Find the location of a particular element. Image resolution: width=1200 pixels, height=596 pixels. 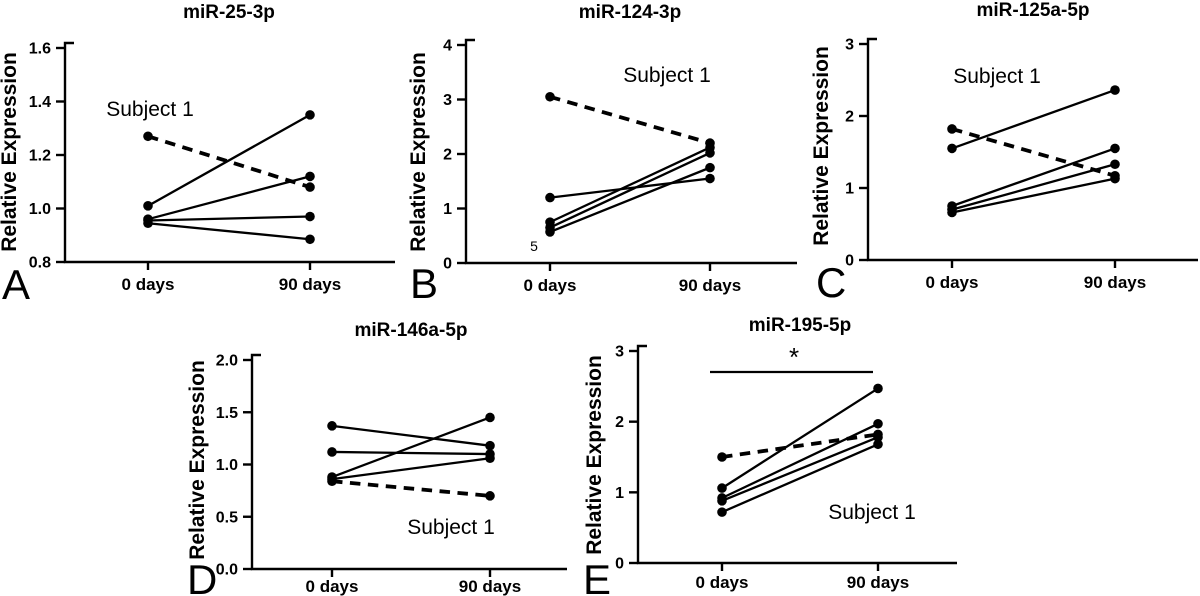

panel-title: miR-125a-5p is located at coordinates (1033, 10).